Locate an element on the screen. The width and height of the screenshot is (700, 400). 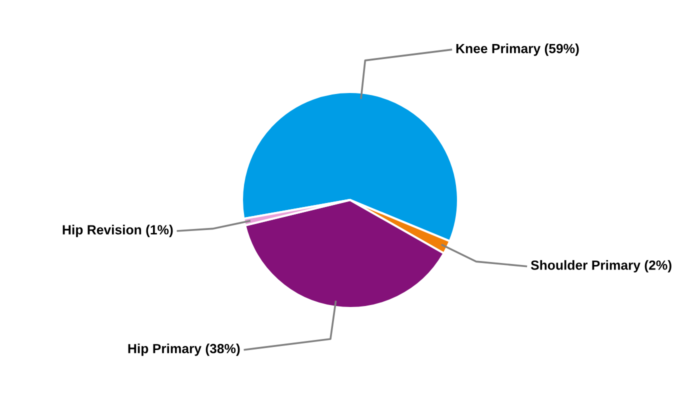
slice-label: Hip Revision (1%) is located at coordinates (117, 231).